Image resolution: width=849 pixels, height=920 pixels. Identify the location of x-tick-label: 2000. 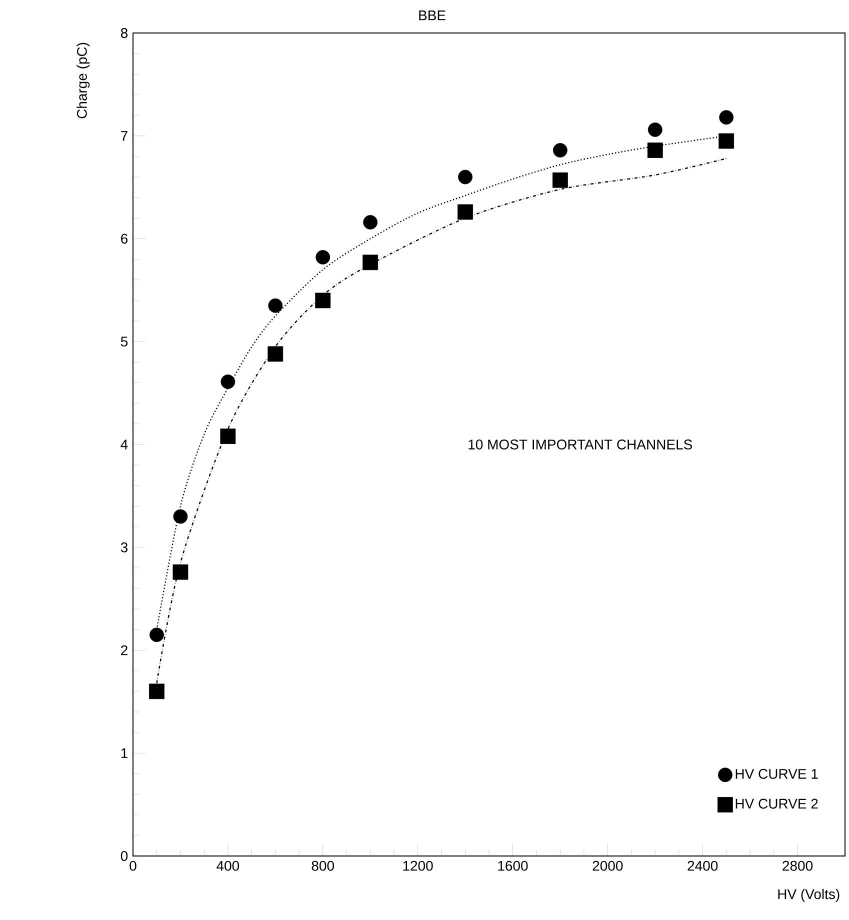
(607, 865).